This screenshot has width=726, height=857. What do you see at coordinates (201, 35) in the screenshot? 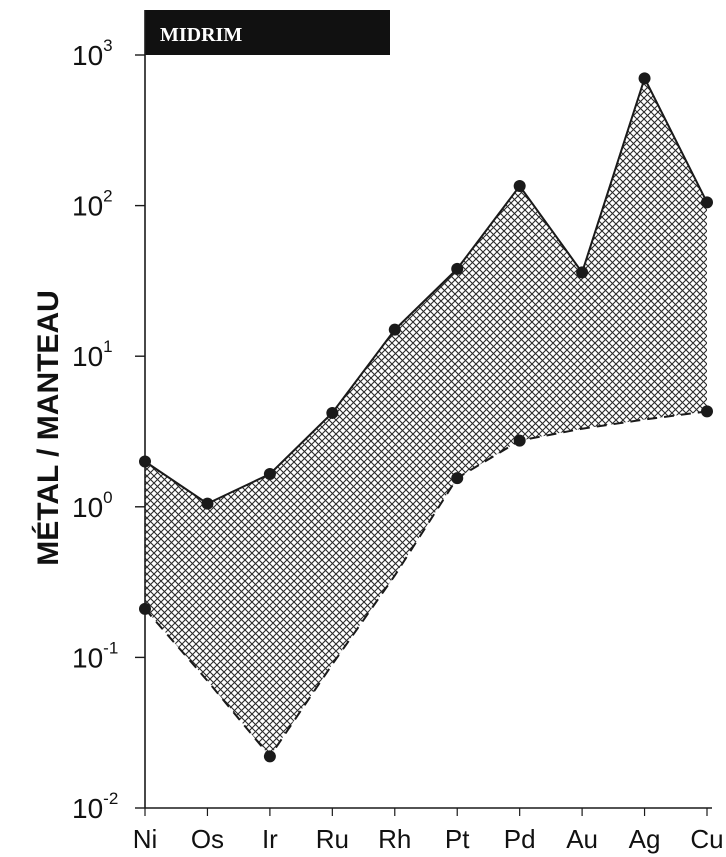
I see `chart-title: MIDRIM` at bounding box center [201, 35].